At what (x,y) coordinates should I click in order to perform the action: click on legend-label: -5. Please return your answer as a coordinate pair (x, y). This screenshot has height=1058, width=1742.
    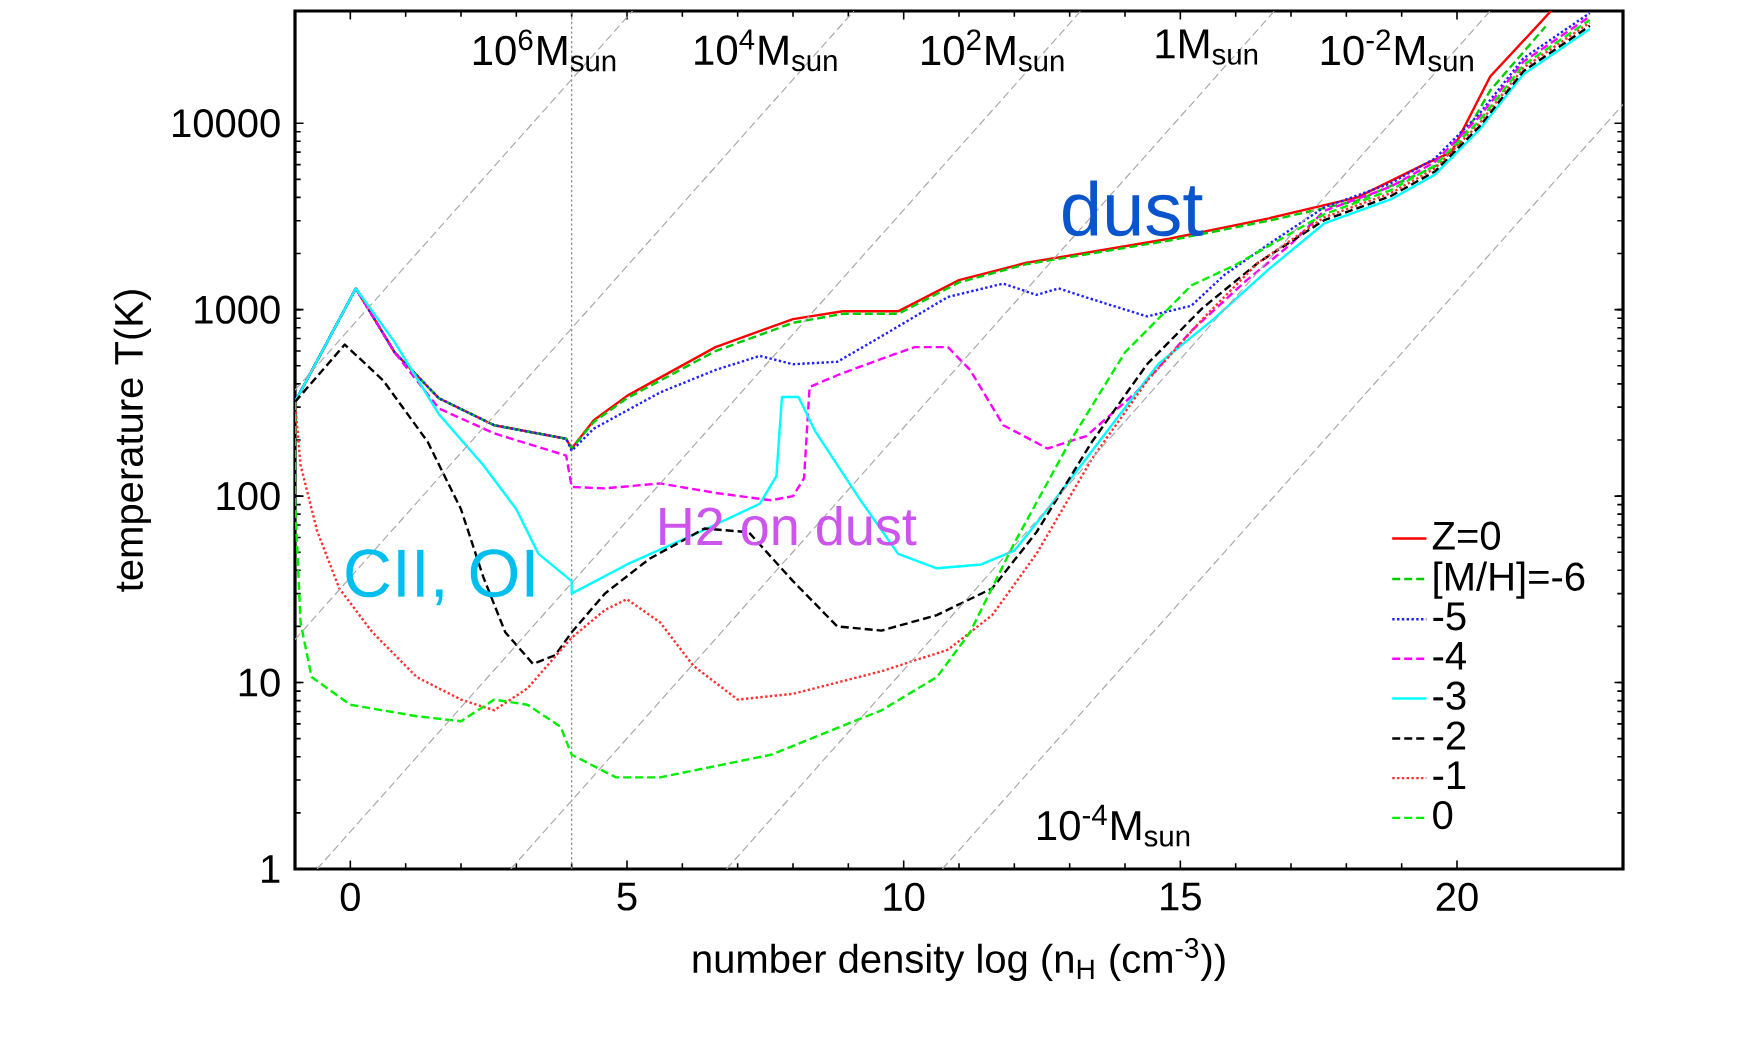
    Looking at the image, I should click on (1449, 616).